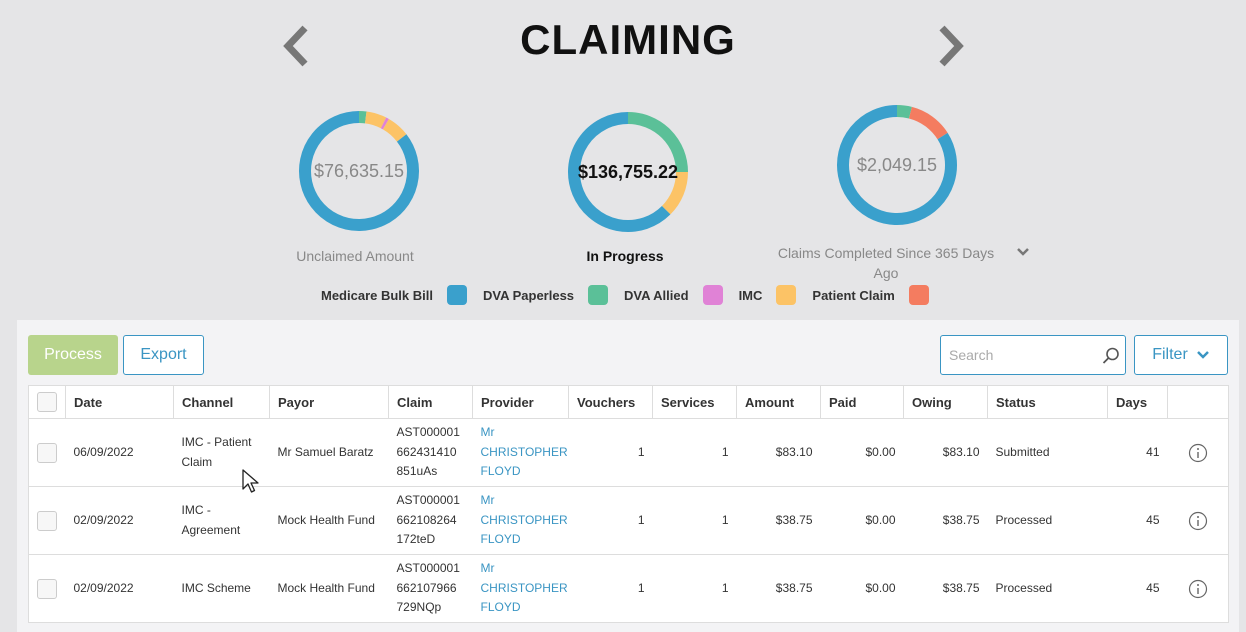  I want to click on unclaimed-donut: $76,635.15, so click(359, 171).